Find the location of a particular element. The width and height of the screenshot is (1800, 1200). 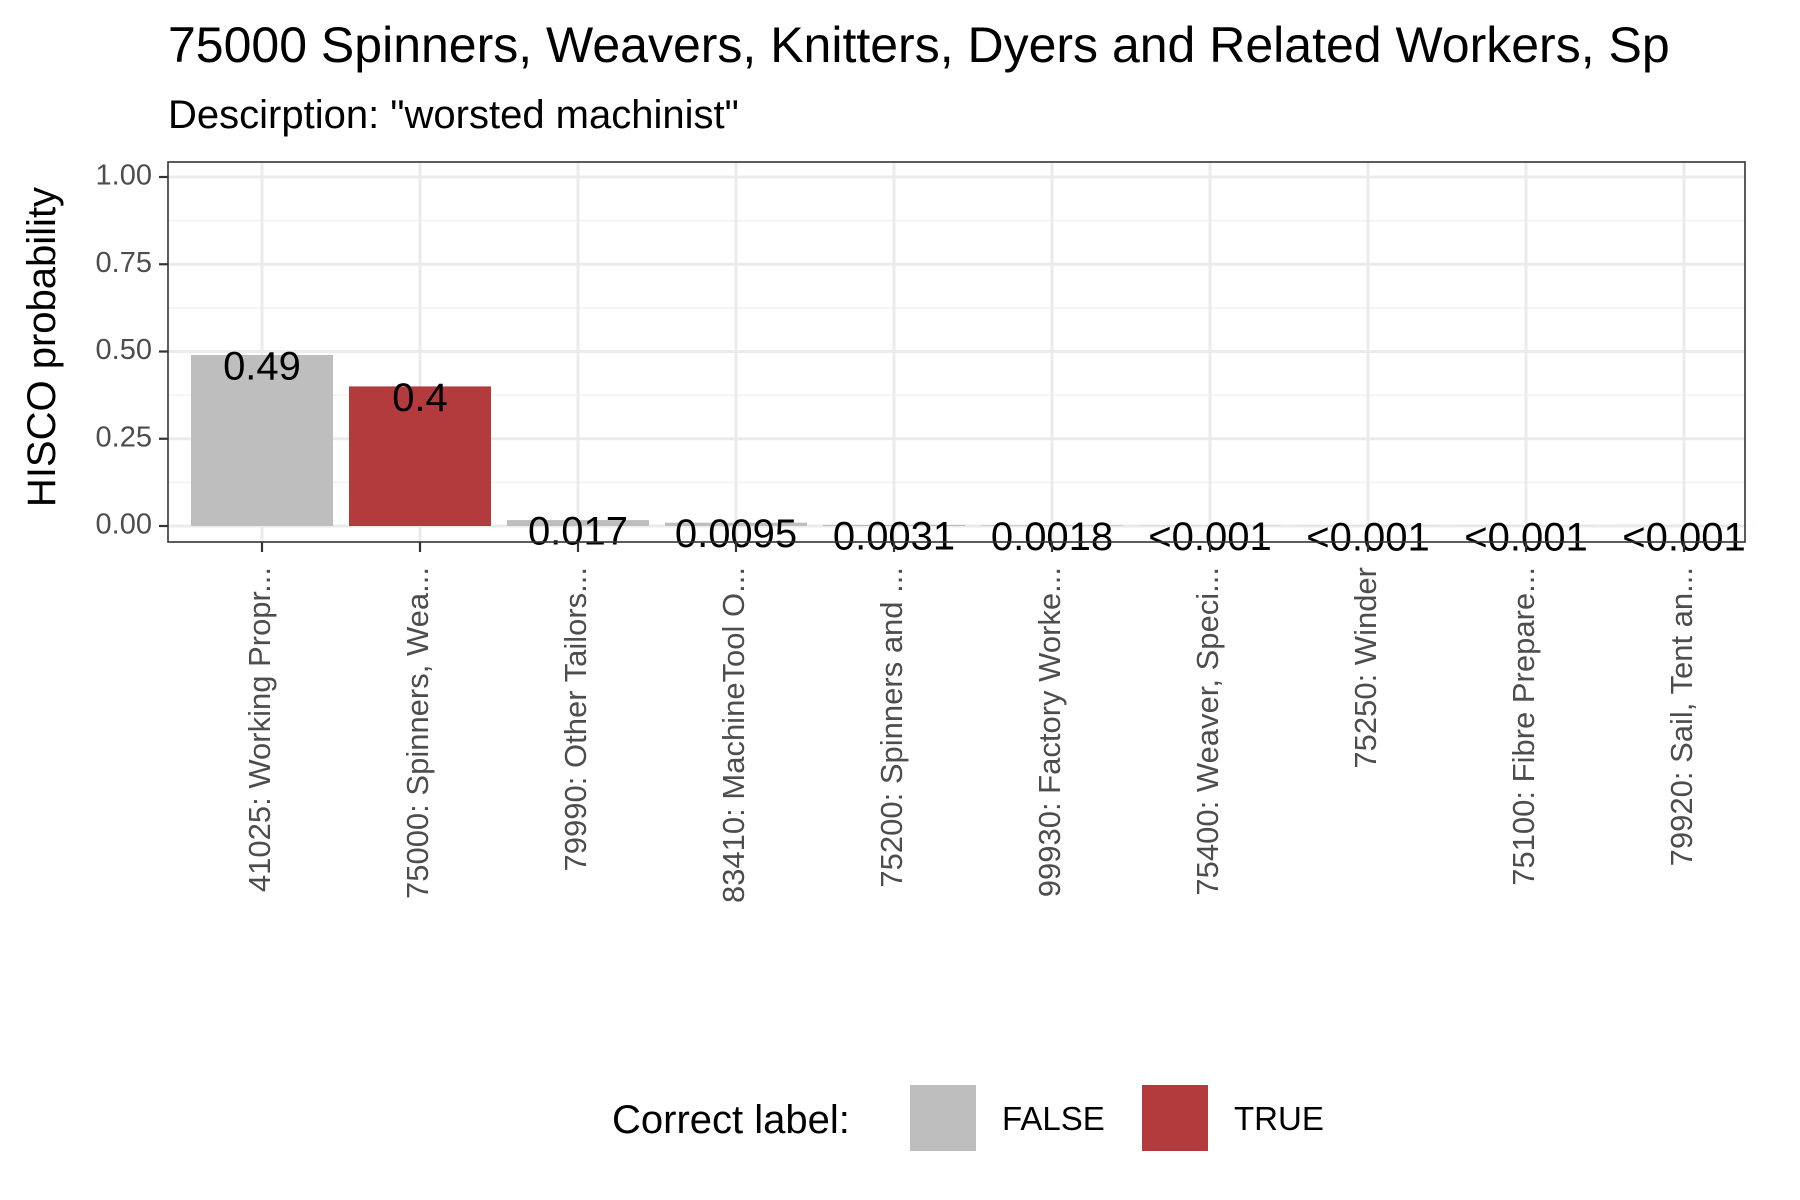

chart-subtitle: Descirption: "worsted machinist" is located at coordinates (453, 115).